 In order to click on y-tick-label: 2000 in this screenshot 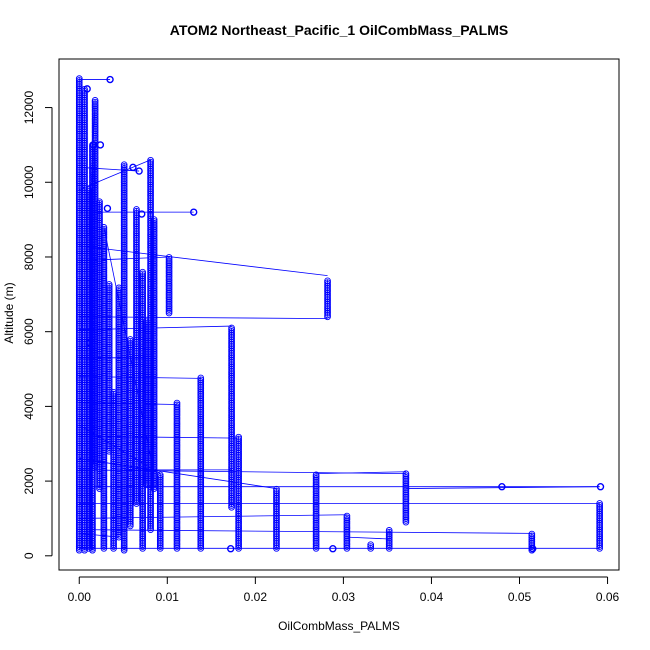, I will do `click(29, 480)`.